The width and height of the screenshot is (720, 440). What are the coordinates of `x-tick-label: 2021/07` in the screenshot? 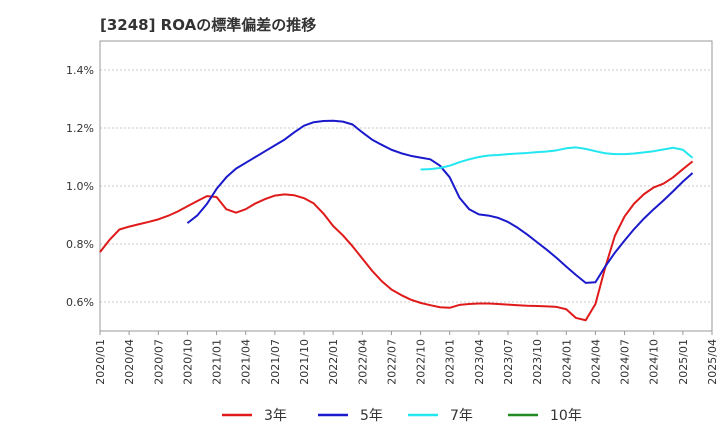 It's located at (275, 362).